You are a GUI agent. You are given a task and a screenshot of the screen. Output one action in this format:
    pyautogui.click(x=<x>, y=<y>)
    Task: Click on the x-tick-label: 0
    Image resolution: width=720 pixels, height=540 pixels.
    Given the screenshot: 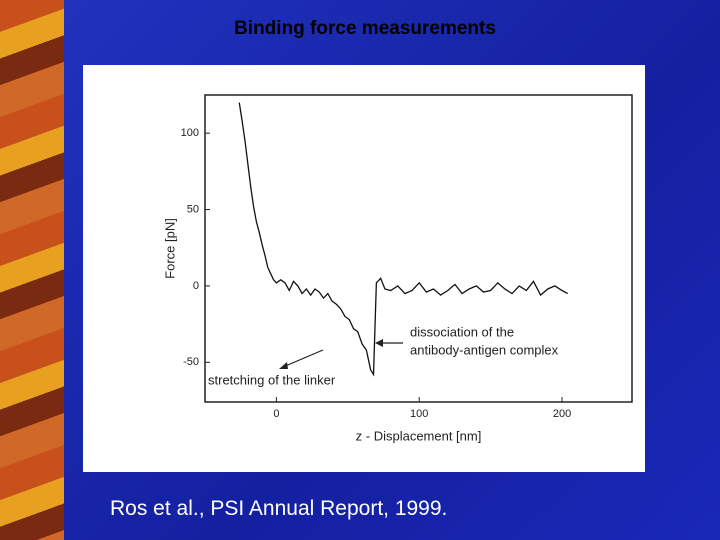 What is the action you would take?
    pyautogui.click(x=276, y=414)
    